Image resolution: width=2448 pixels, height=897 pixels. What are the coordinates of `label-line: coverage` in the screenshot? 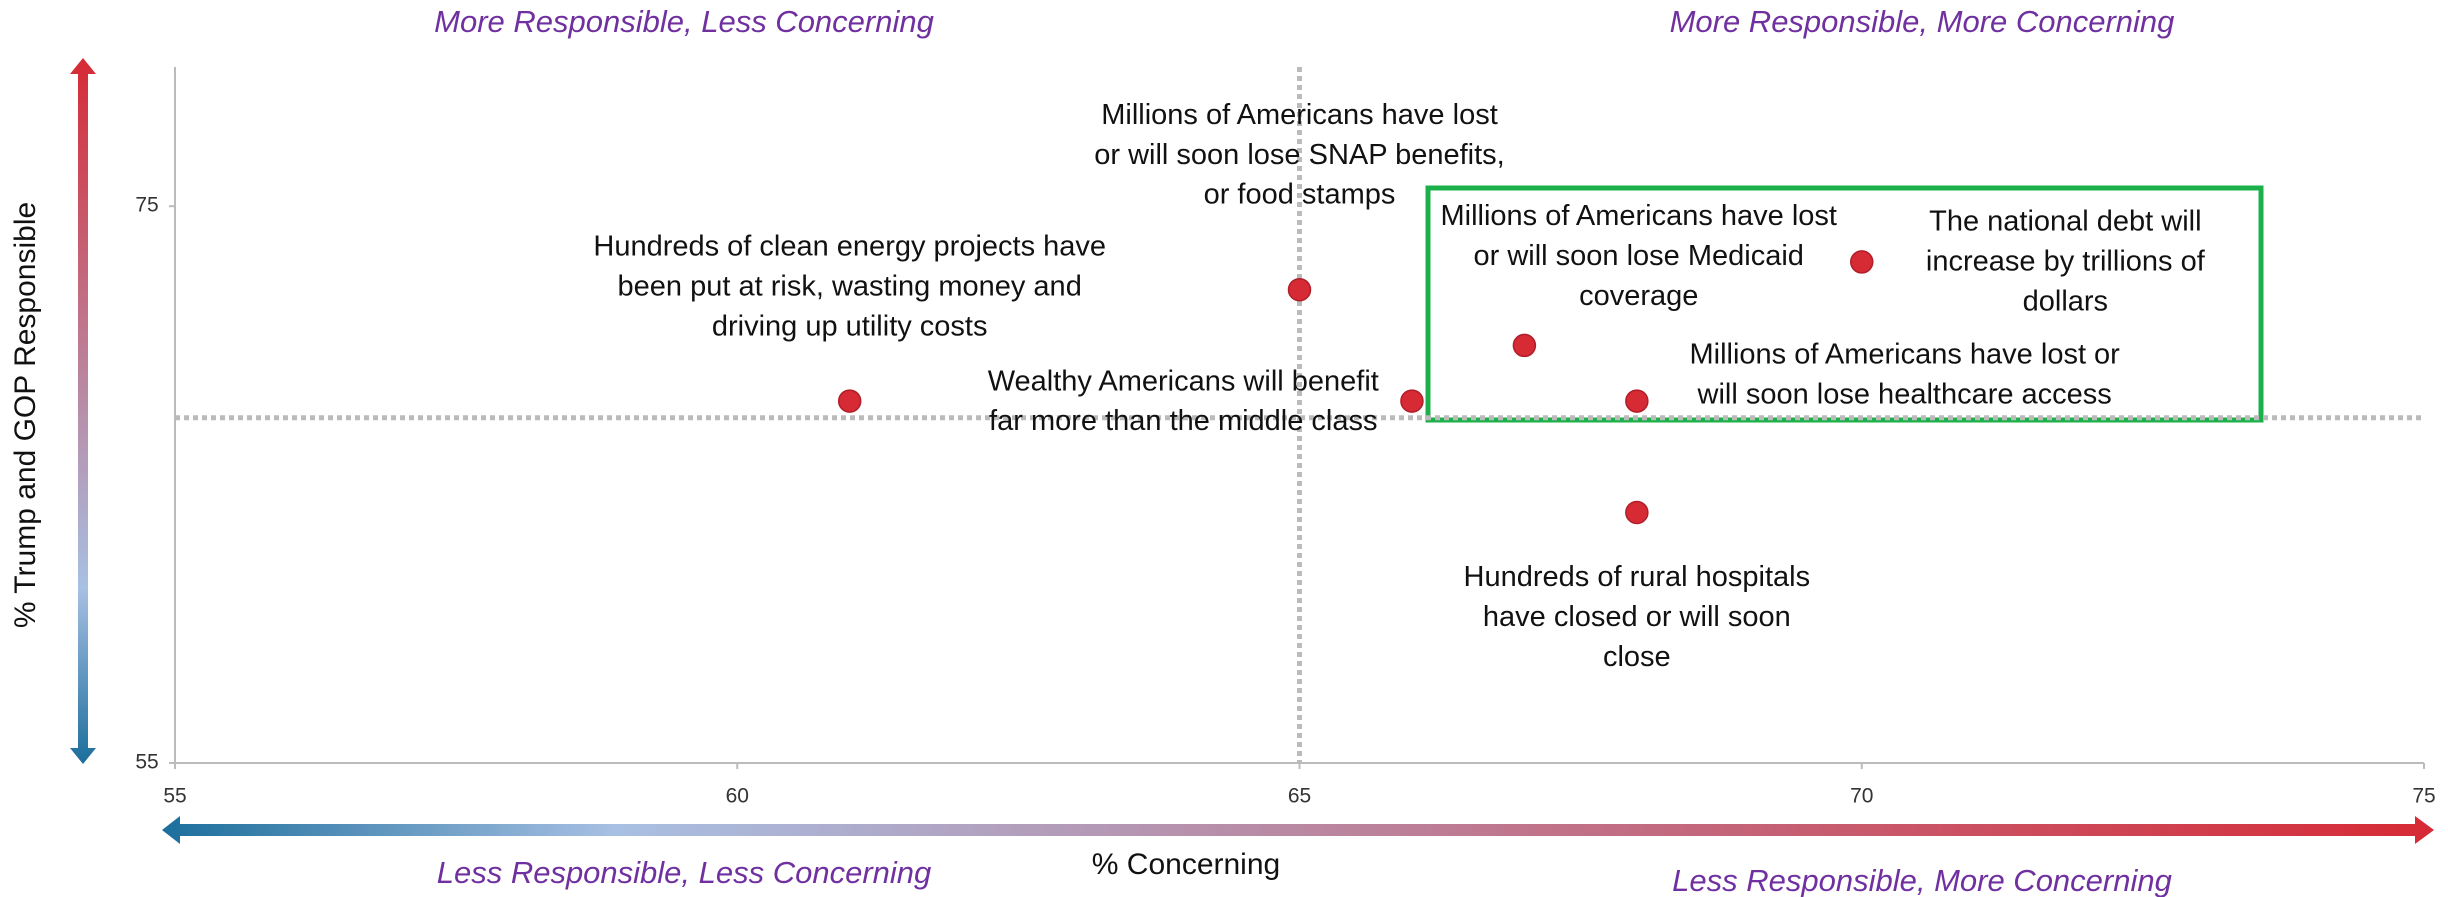 It's located at (1638, 296).